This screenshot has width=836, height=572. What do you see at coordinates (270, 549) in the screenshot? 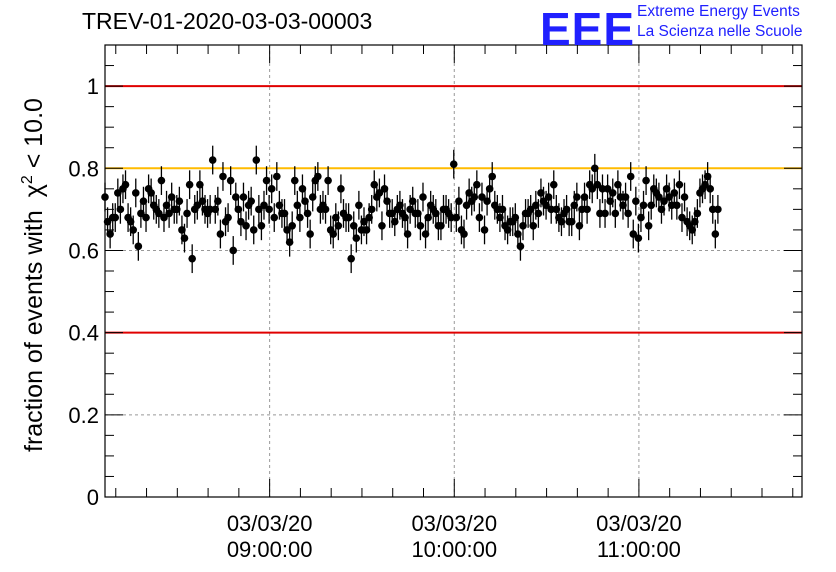
I see `x-tick-label-time: 09:00:00` at bounding box center [270, 549].